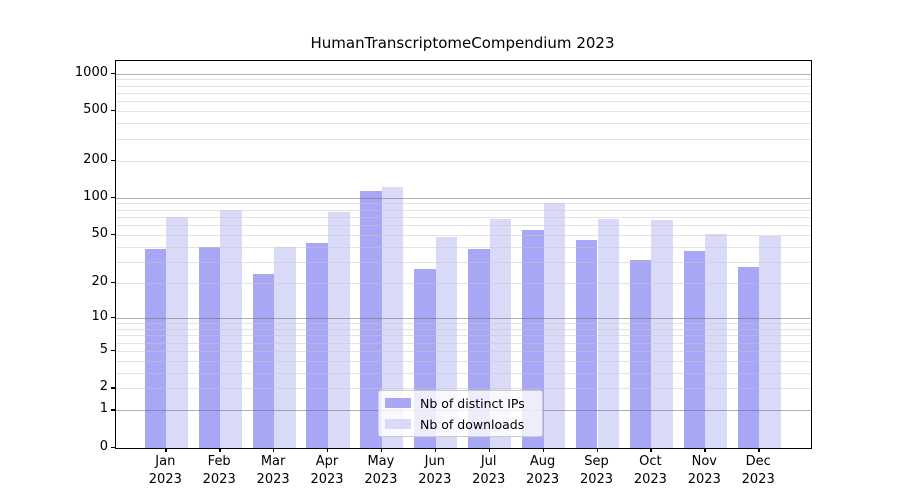 This screenshot has height=500, width=900. What do you see at coordinates (640, 354) in the screenshot?
I see `bar-distinct-ips-oct` at bounding box center [640, 354].